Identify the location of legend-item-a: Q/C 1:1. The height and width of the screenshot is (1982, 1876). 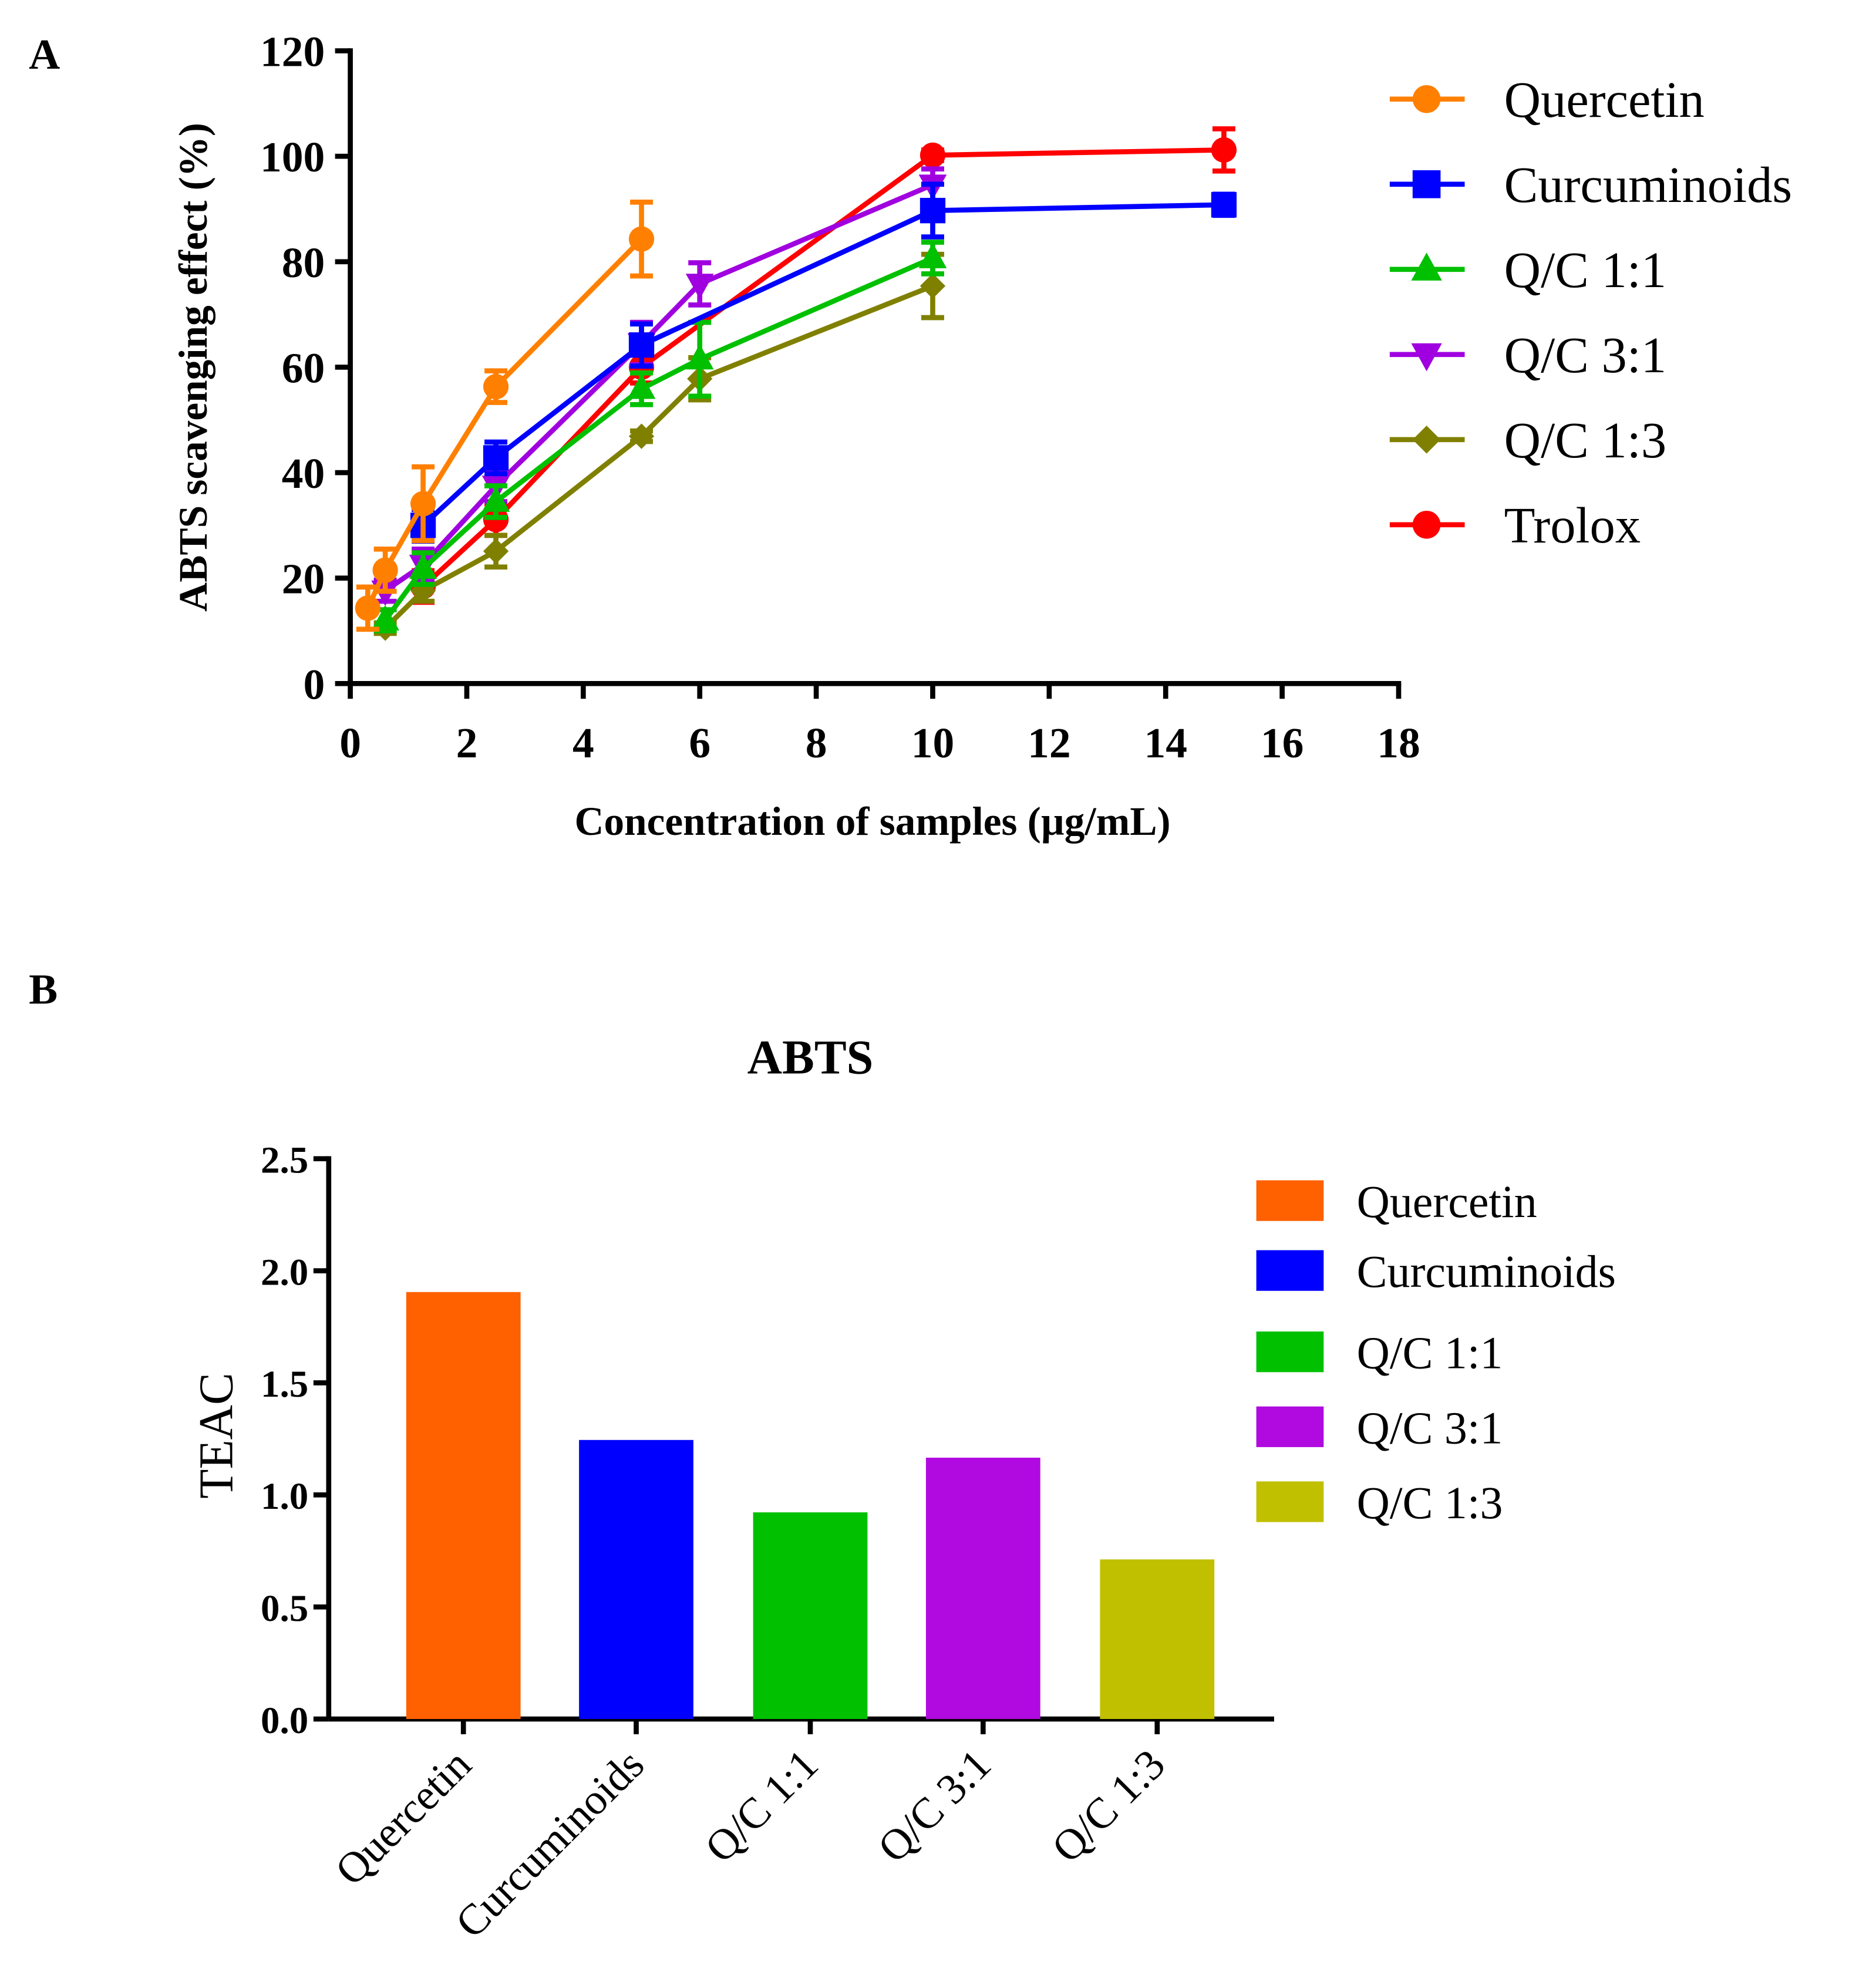
(1528, 270).